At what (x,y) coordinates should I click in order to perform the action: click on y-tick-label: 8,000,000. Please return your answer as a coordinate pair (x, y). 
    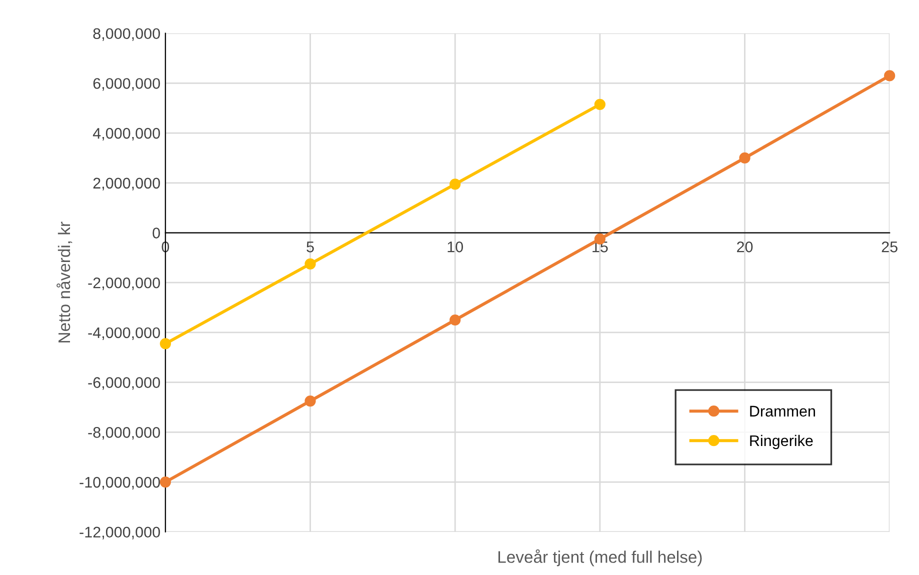
    Looking at the image, I should click on (126, 34).